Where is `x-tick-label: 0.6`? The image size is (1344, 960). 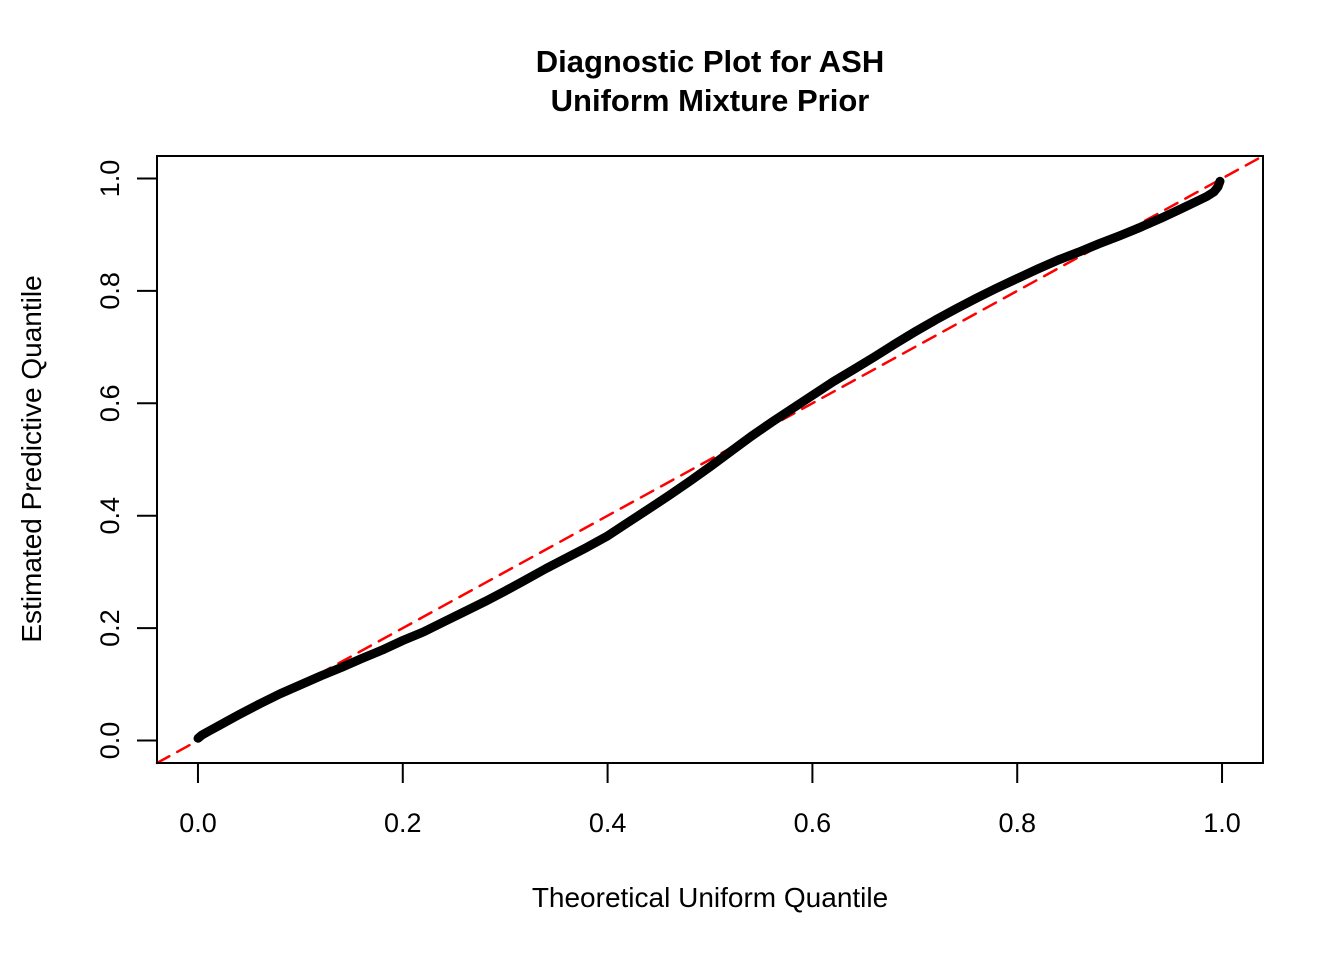
x-tick-label: 0.6 is located at coordinates (813, 823).